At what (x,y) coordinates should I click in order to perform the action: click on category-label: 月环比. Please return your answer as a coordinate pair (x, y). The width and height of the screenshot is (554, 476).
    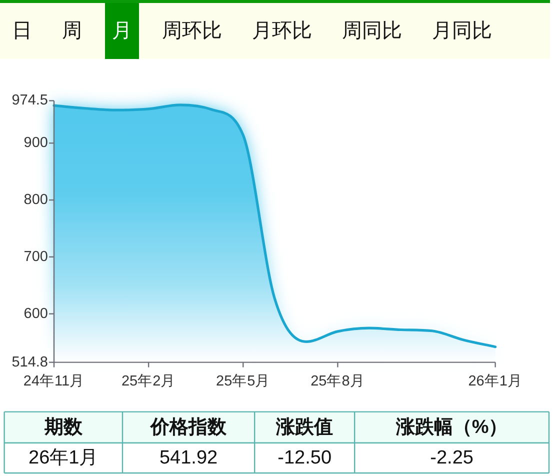
    Looking at the image, I should click on (282, 31).